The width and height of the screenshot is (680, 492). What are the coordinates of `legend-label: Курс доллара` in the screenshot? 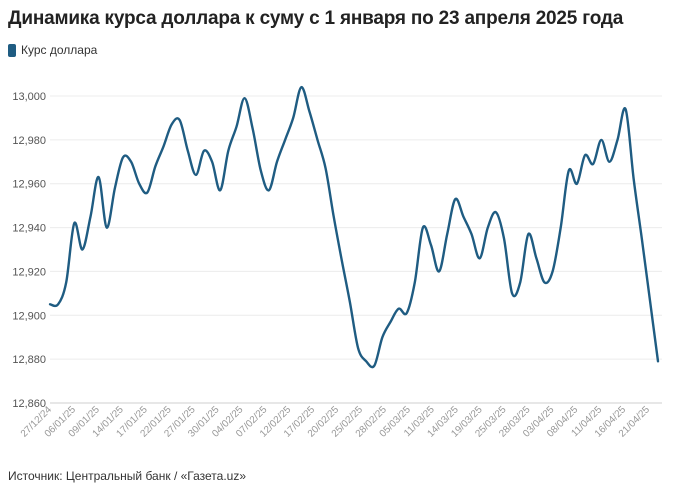 It's located at (59, 50).